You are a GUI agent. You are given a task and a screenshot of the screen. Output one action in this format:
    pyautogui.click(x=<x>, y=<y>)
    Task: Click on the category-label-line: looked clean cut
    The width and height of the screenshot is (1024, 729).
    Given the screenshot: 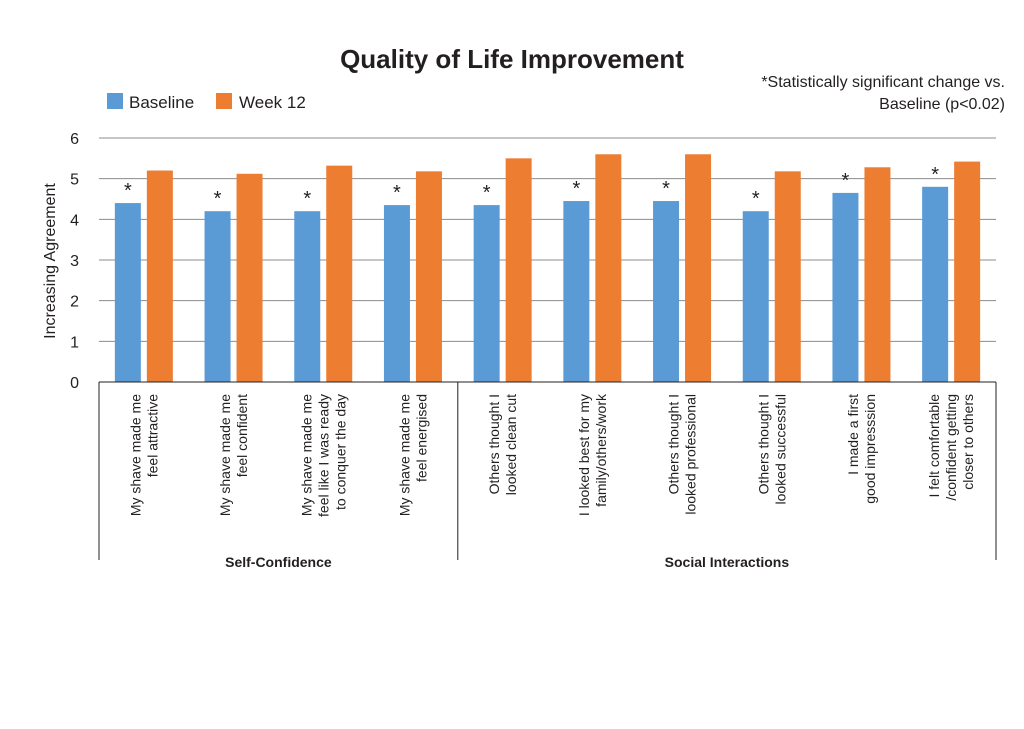 What is the action you would take?
    pyautogui.click(x=511, y=444)
    